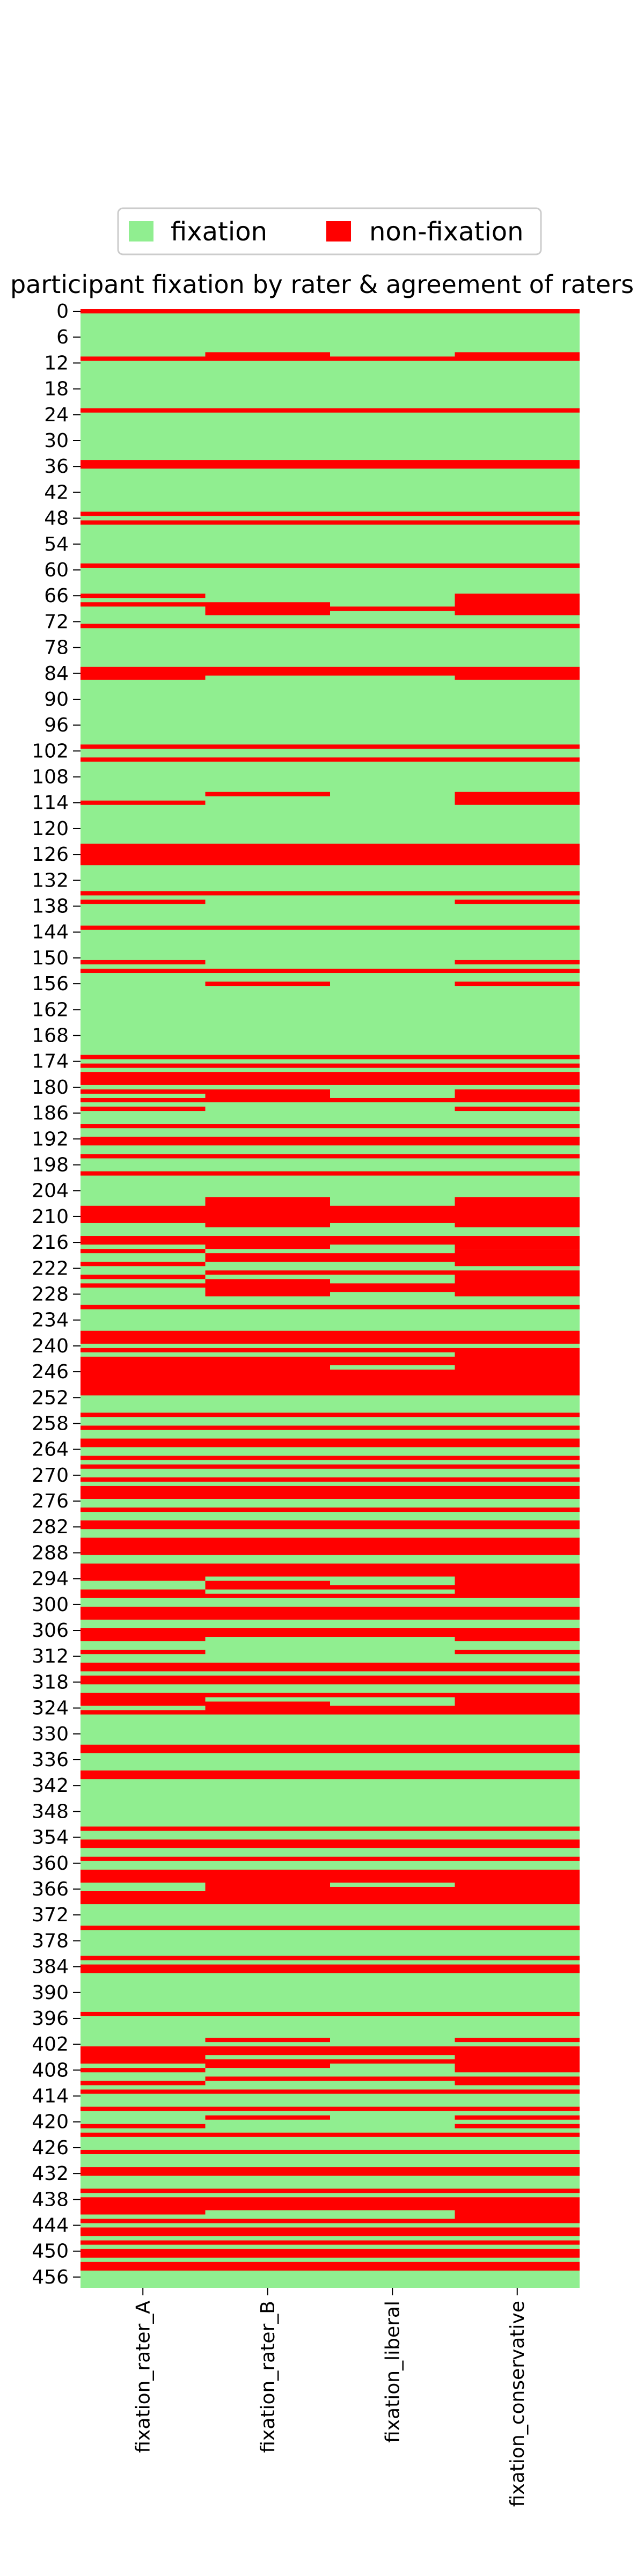 This screenshot has width=644, height=2576. Describe the element at coordinates (50, 2200) in the screenshot. I see `y-tick-label: 438` at that location.